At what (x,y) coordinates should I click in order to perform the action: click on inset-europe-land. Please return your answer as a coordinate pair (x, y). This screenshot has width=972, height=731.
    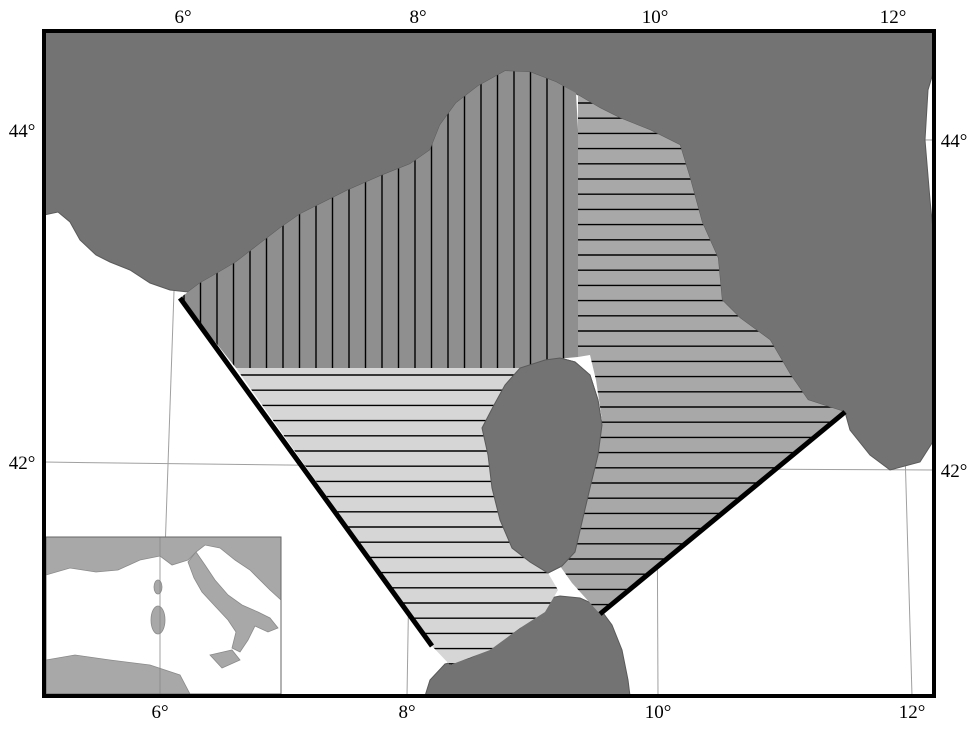
    Looking at the image, I should click on (163, 569).